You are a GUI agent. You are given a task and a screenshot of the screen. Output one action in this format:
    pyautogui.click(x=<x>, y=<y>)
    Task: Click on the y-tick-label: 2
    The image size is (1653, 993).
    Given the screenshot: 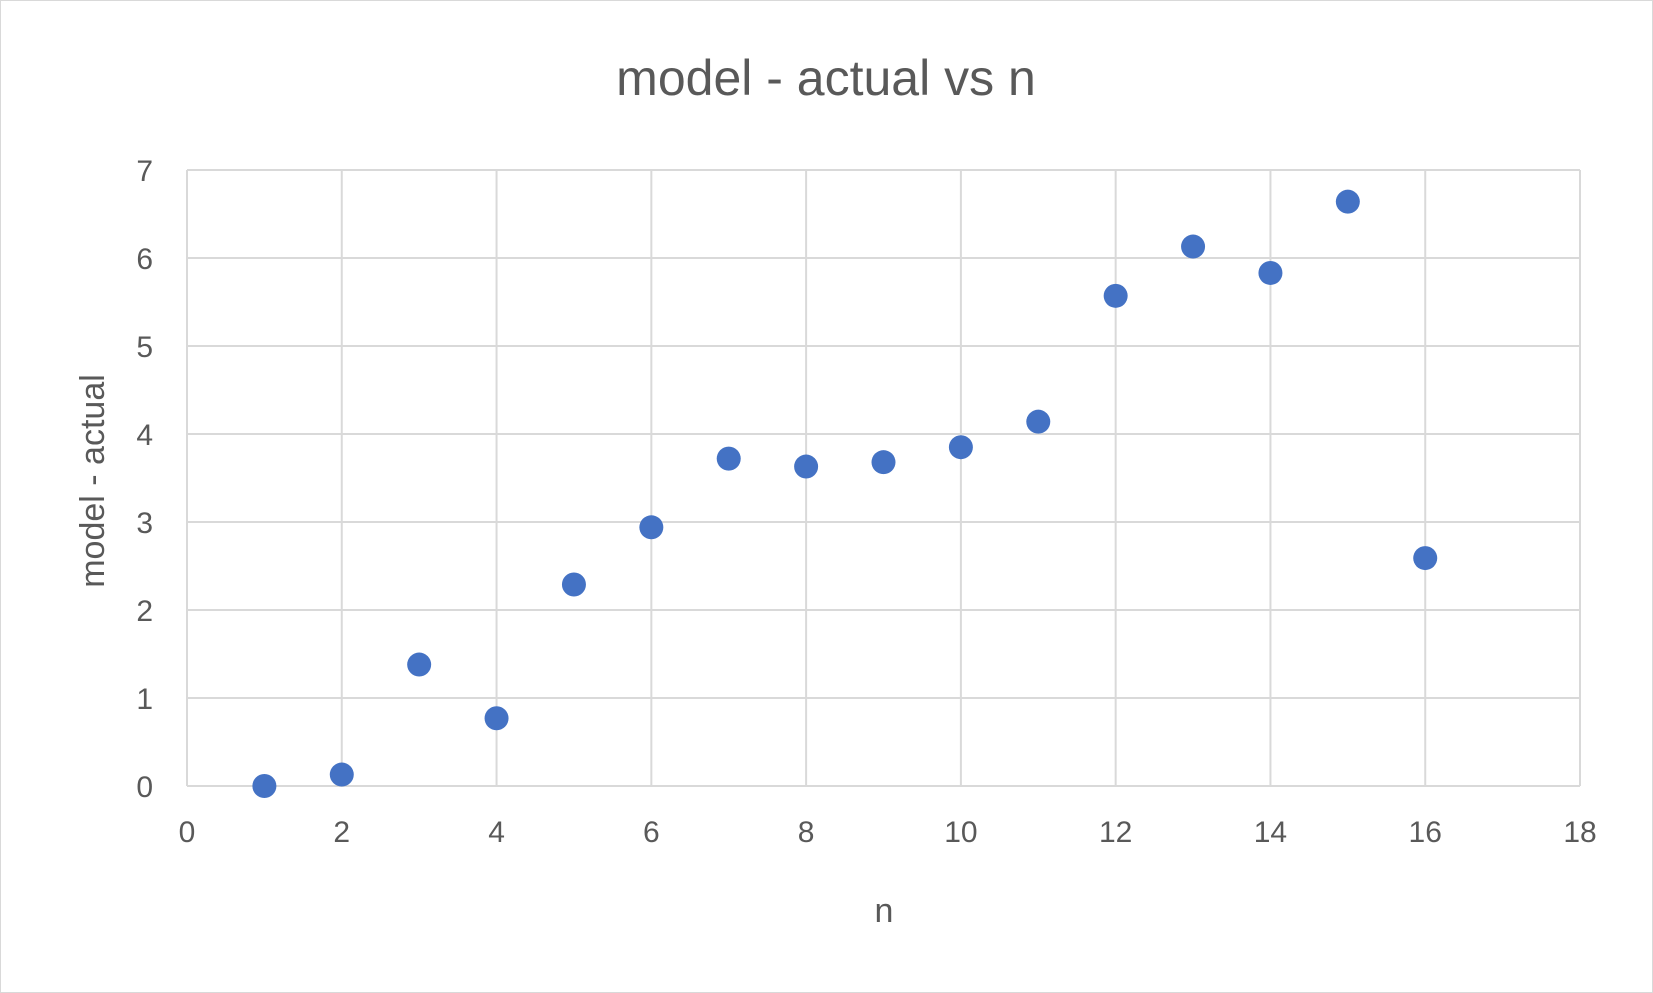 What is the action you would take?
    pyautogui.click(x=144, y=611)
    